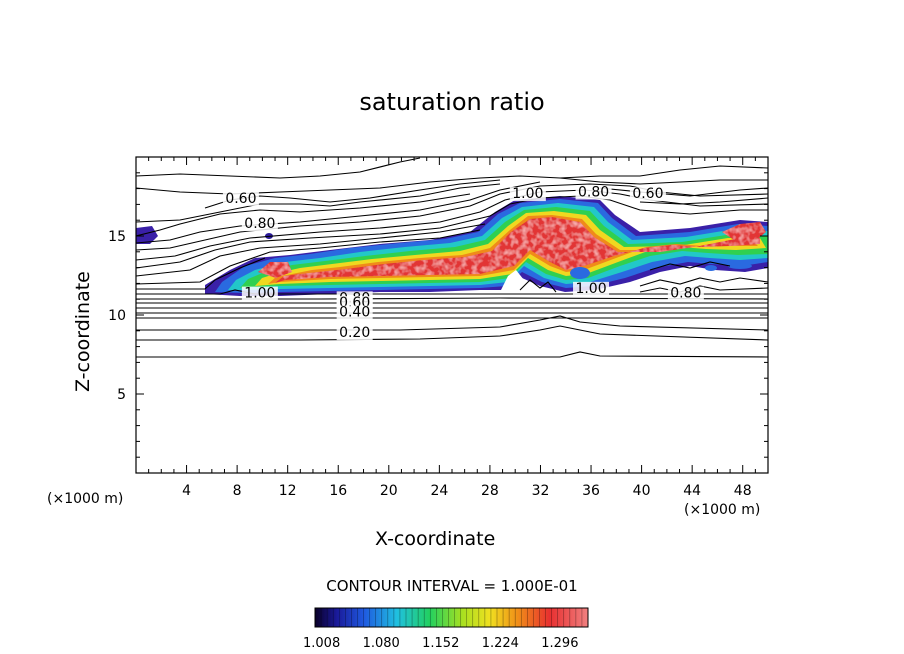 This screenshot has height=654, width=904. What do you see at coordinates (446, 629) in the screenshot?
I see `colorbar: 1.008 1.080 1.152 1.224 1.296` at bounding box center [446, 629].